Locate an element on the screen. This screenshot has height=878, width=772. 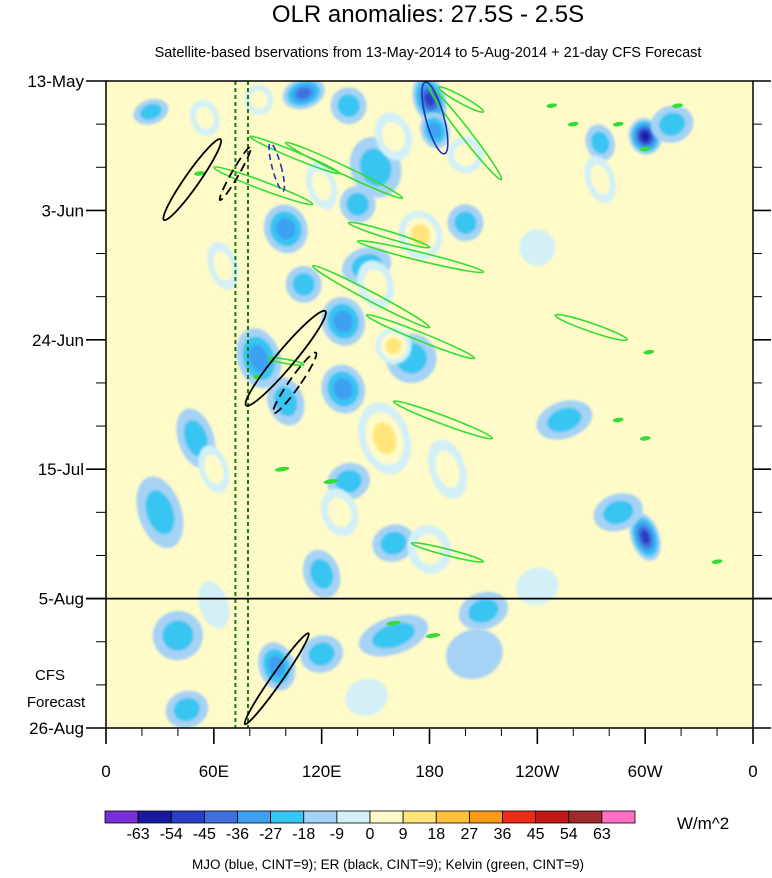
x-tick-label: 60W is located at coordinates (645, 771).